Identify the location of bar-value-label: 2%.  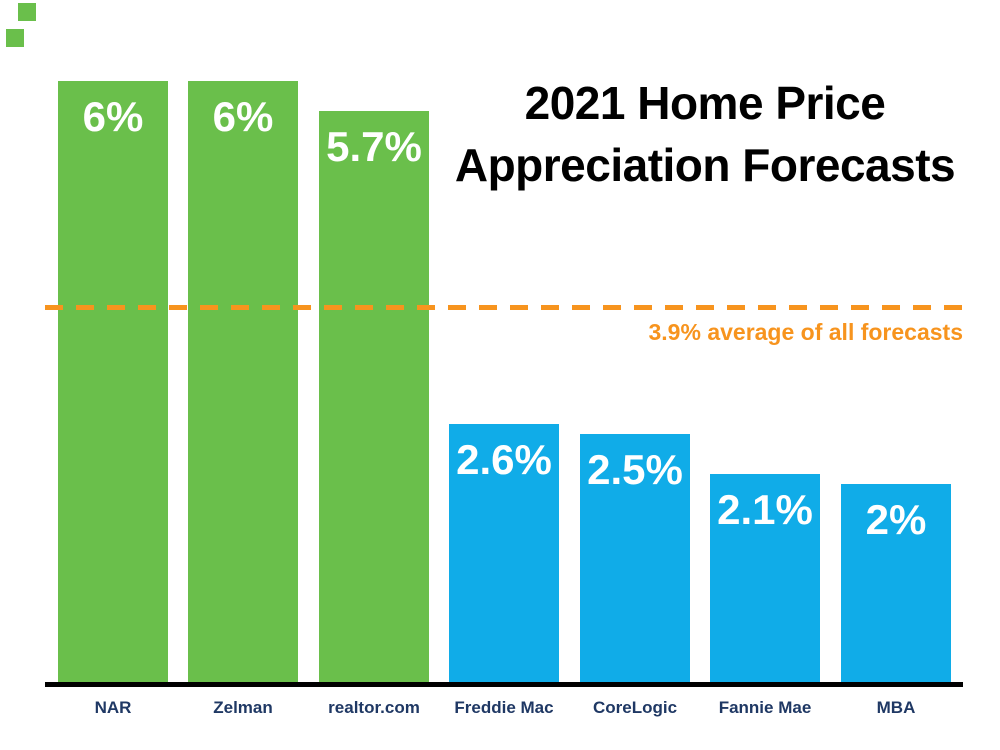
(896, 519).